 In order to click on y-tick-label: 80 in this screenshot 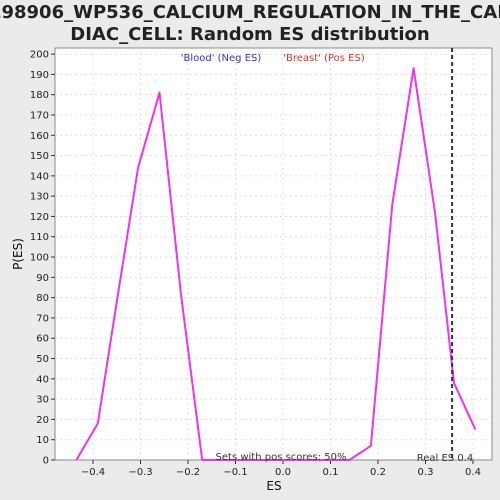, I will do `click(42, 298)`.